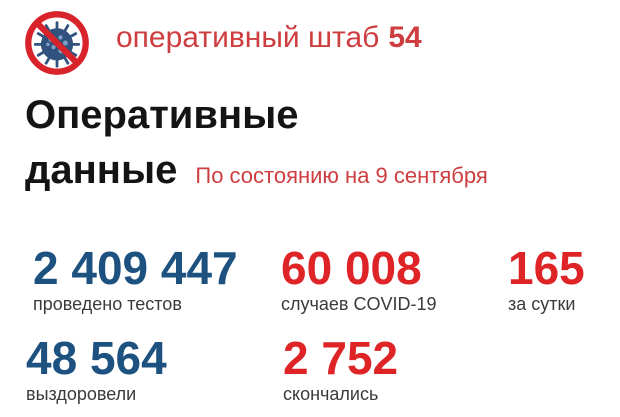  What do you see at coordinates (101, 170) in the screenshot?
I see `page-title-line2: данные` at bounding box center [101, 170].